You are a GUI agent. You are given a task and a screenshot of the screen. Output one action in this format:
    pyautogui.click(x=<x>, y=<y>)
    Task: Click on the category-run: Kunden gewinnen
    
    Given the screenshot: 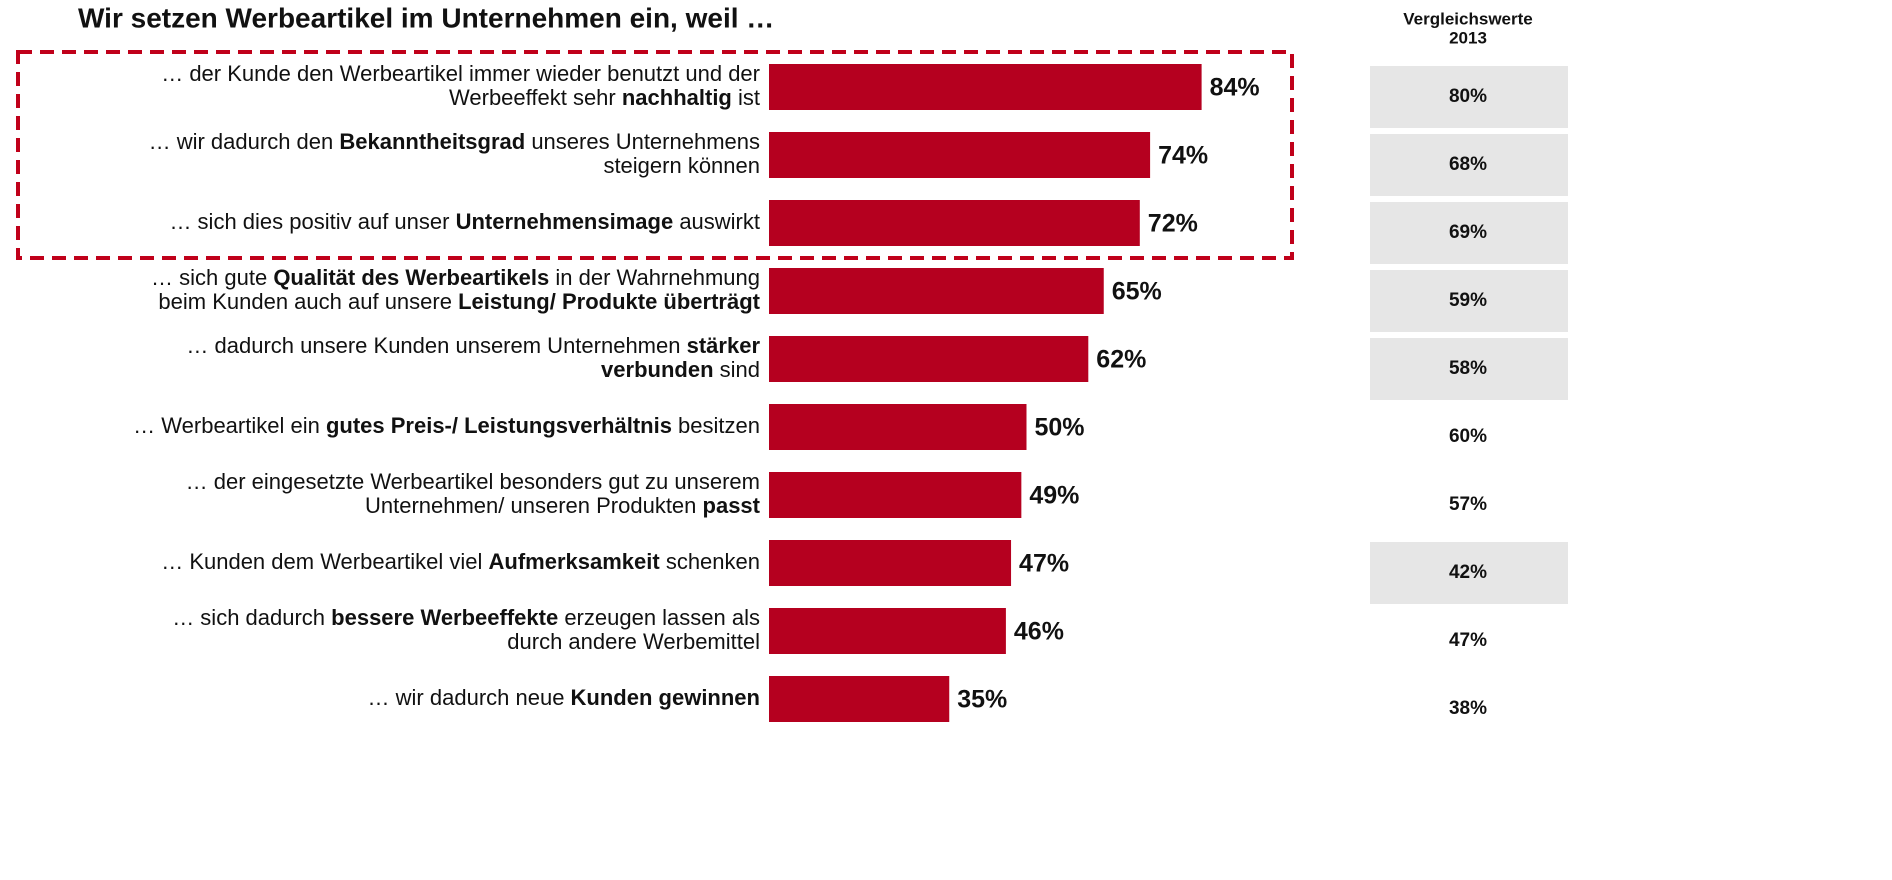 What is the action you would take?
    pyautogui.click(x=665, y=697)
    